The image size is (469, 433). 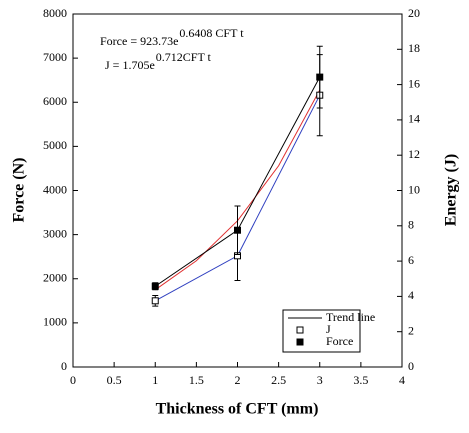 I want to click on y2-tick-label: 0, so click(x=411, y=366).